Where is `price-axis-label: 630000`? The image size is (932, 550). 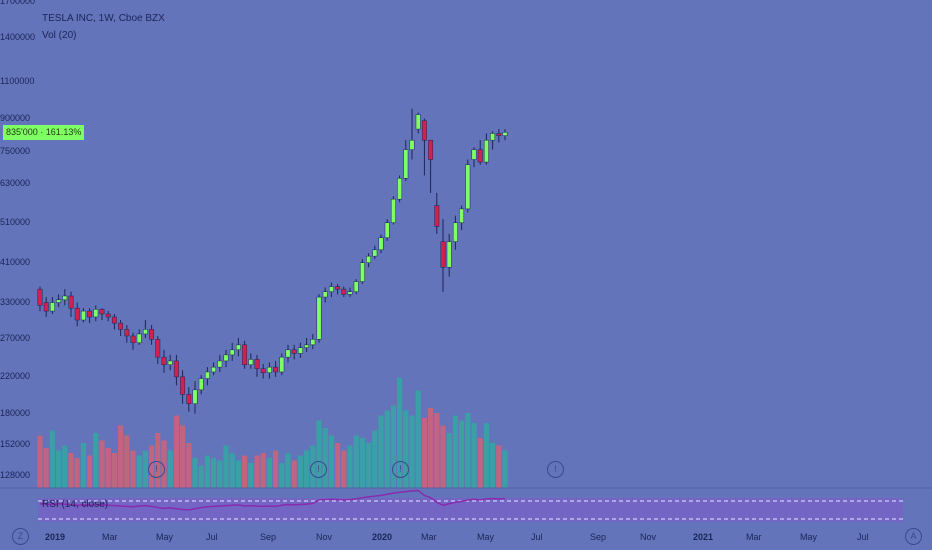
price-axis-label: 630000 is located at coordinates (15, 182).